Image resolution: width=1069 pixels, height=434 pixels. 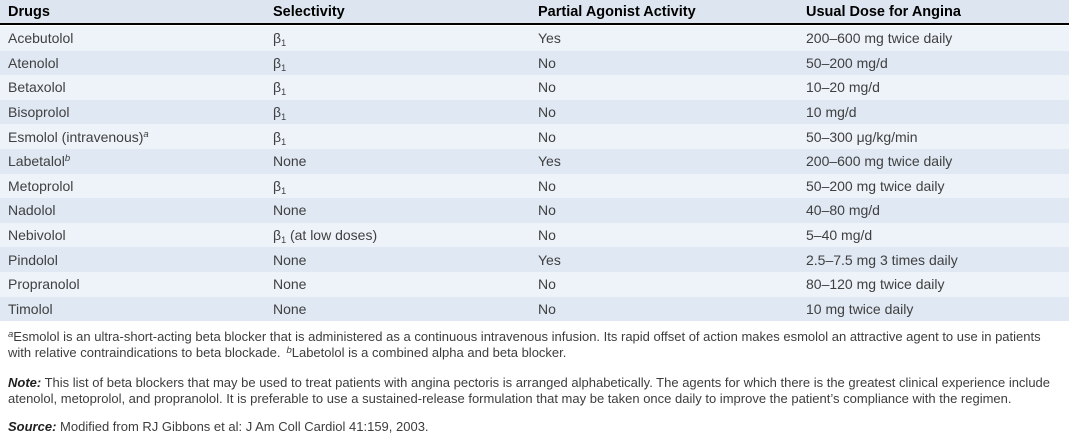 I want to click on column-header-drugs: Drugs, so click(x=29, y=11).